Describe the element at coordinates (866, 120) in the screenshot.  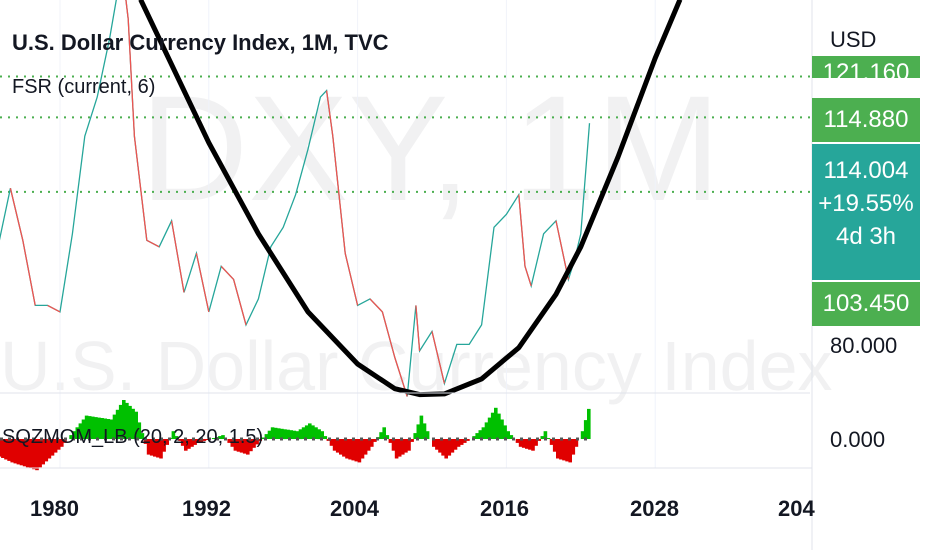
I see `price-tag-level-high: 114.880` at that location.